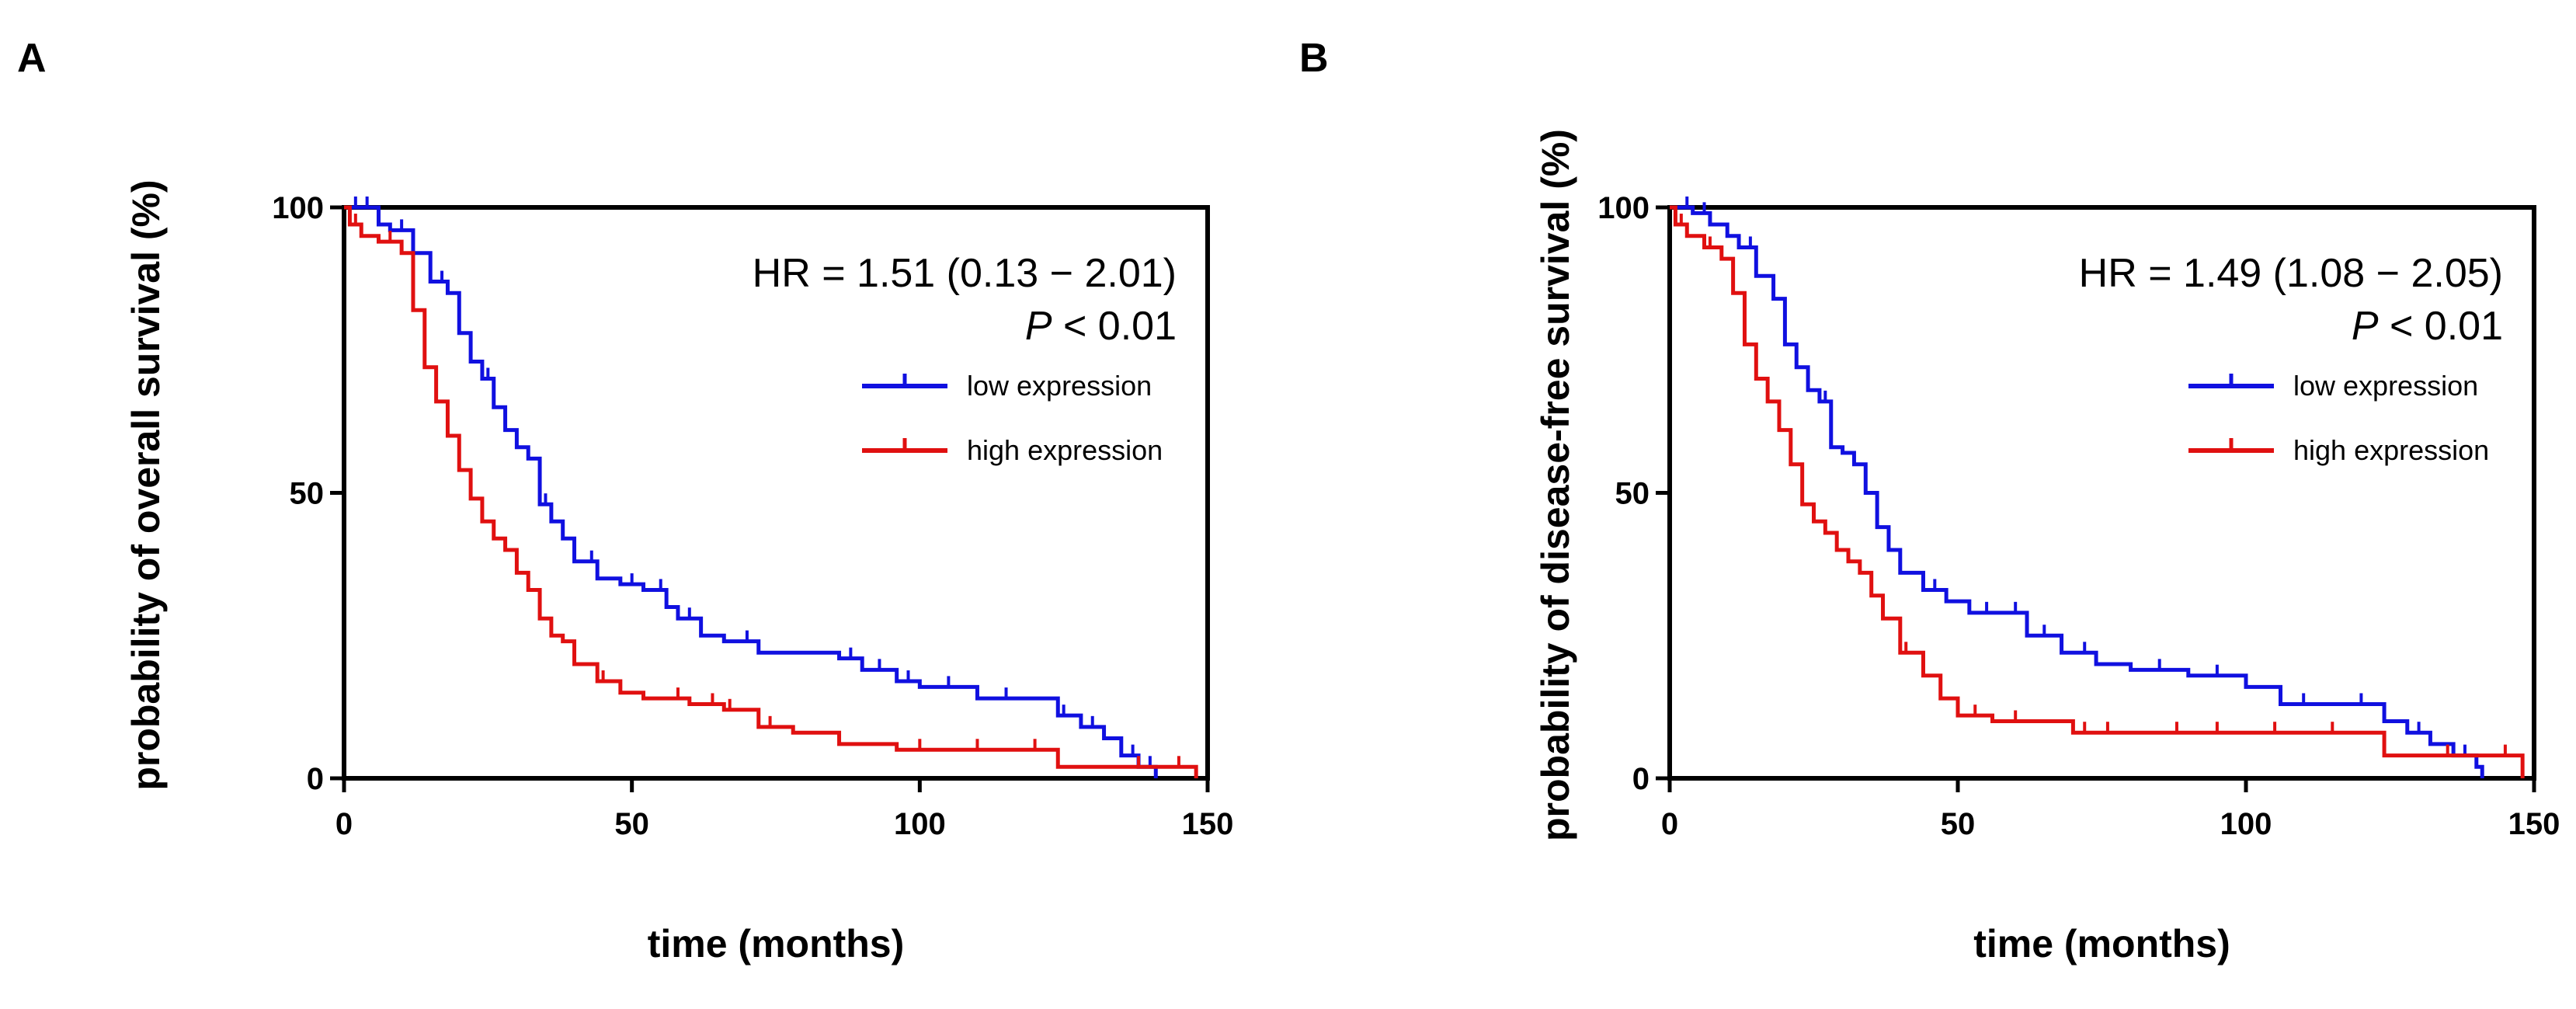 This screenshot has height=1009, width=2576. I want to click on panel-label: B, so click(1314, 58).